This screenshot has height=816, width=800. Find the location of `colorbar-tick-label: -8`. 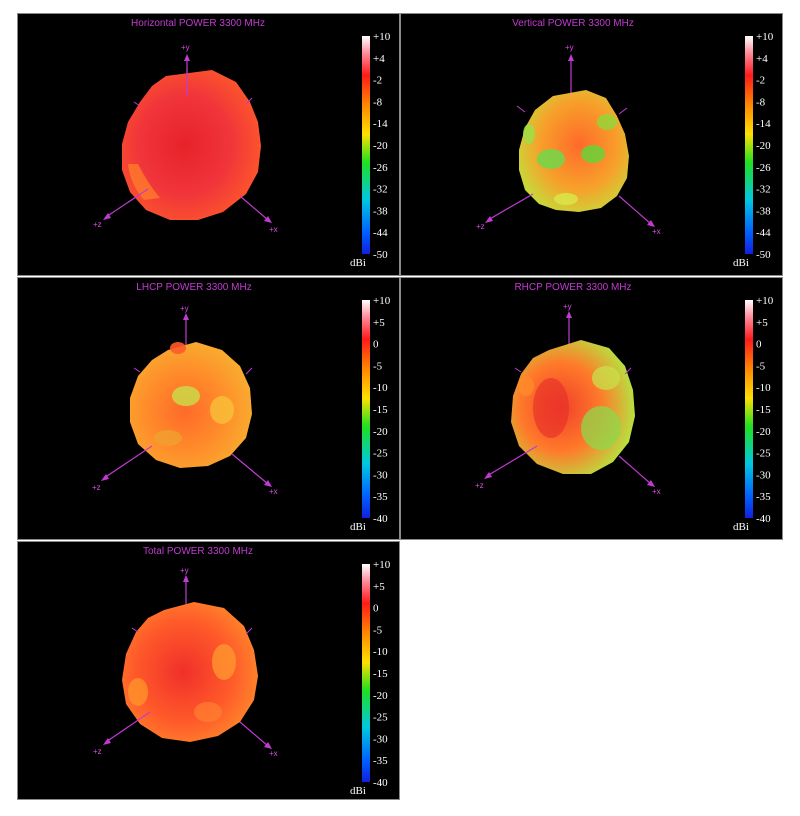

colorbar-tick-label: -8 is located at coordinates (378, 102).